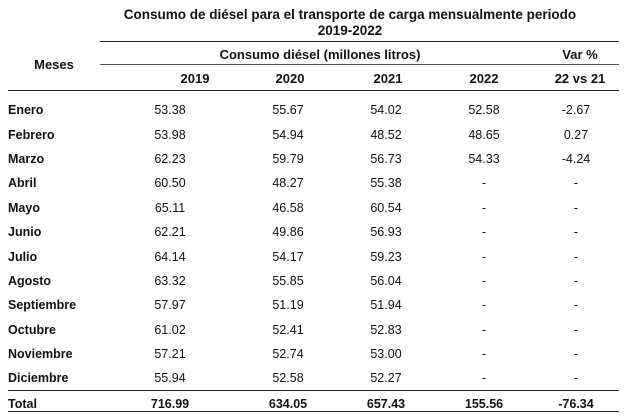 The height and width of the screenshot is (417, 627). Describe the element at coordinates (170, 110) in the screenshot. I see `value-2019: 53.38` at that location.